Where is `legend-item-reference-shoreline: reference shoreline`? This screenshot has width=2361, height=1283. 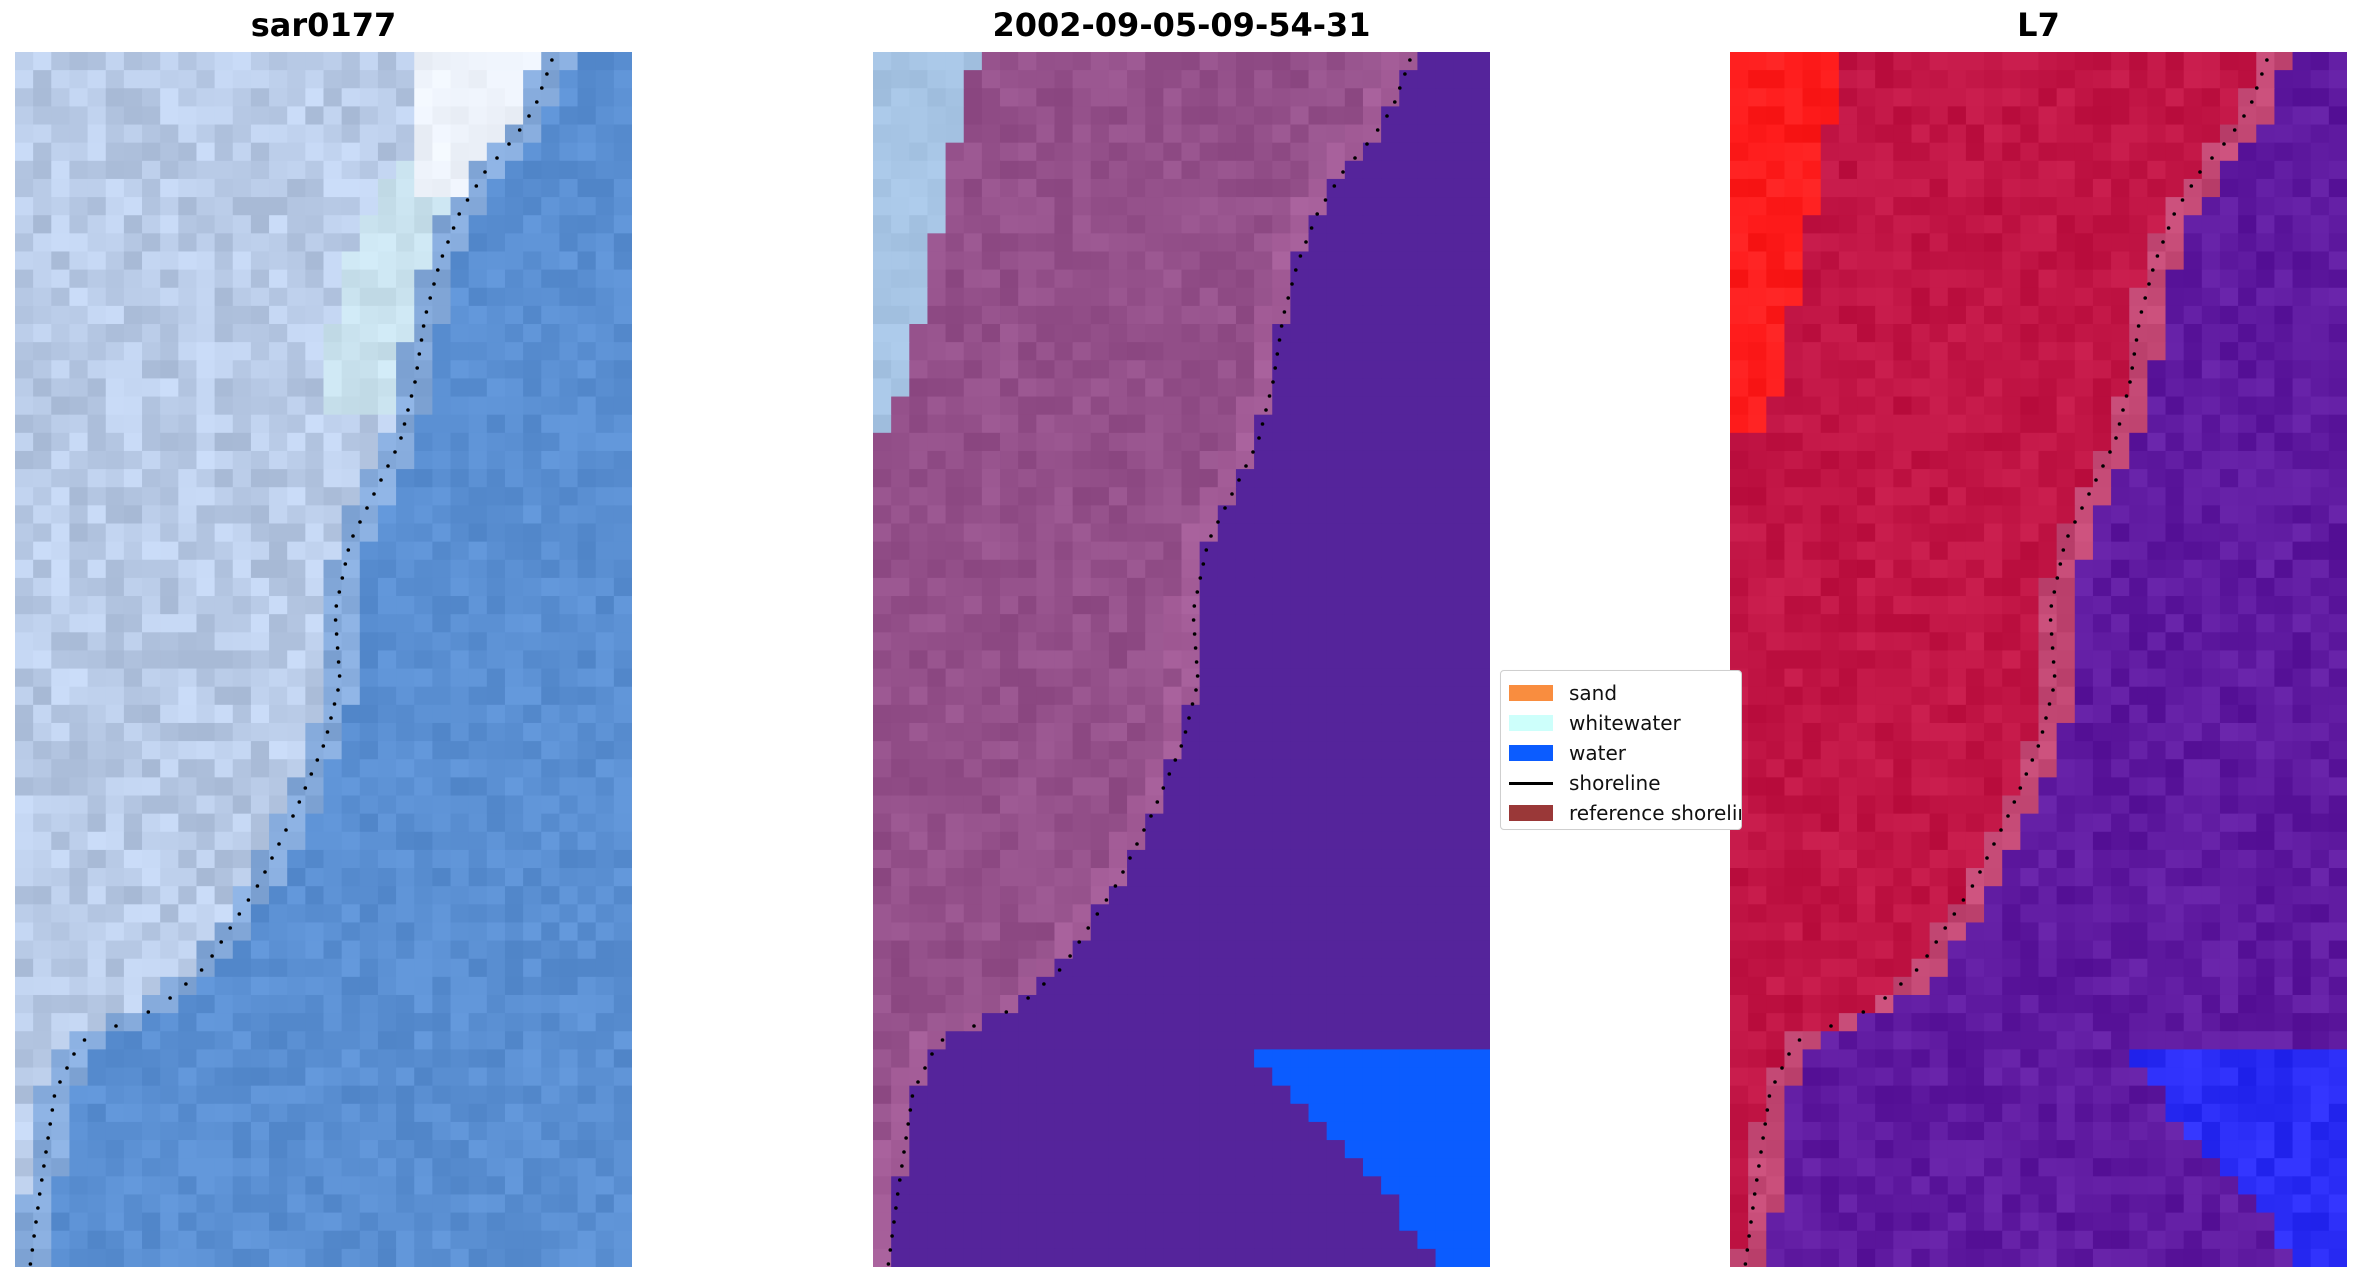 legend-item-reference-shoreline: reference shoreline is located at coordinates (1625, 813).